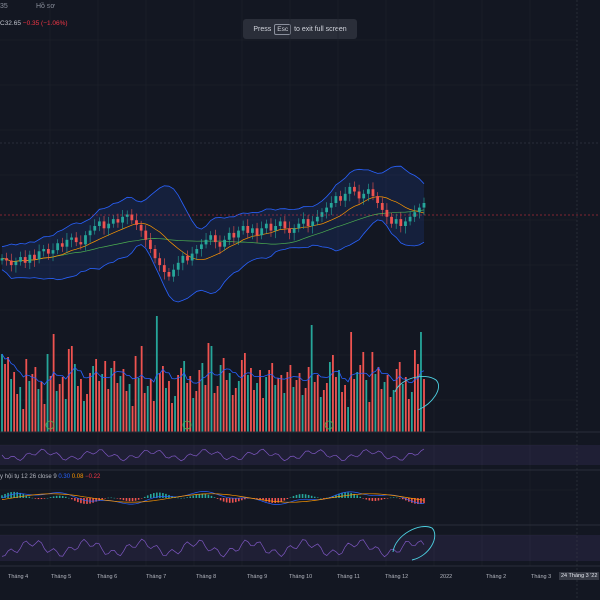  What do you see at coordinates (4, 6) in the screenshot?
I see `interval-tab: 35` at bounding box center [4, 6].